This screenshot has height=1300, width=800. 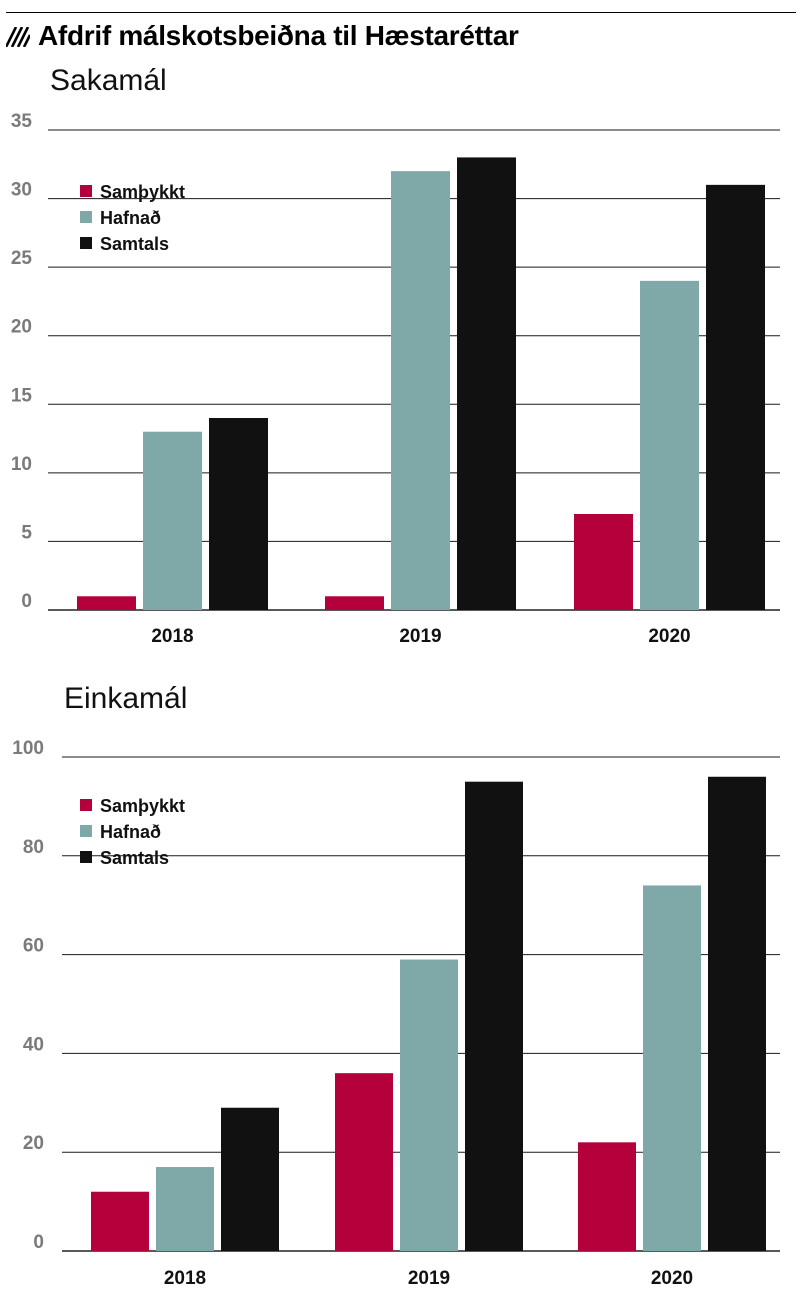 I want to click on y-tick-label: 35, so click(x=22, y=121).